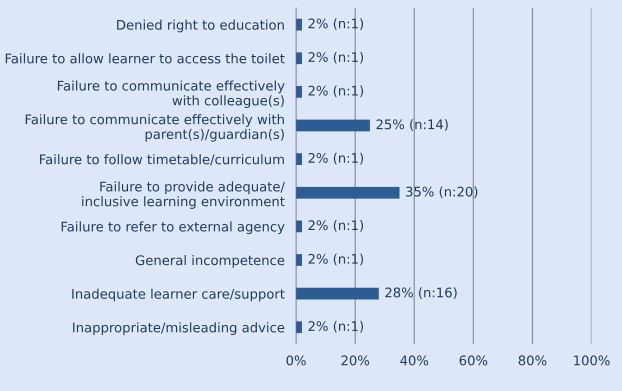 This screenshot has height=391, width=622. Describe the element at coordinates (414, 360) in the screenshot. I see `x-tick-label: 40%` at that location.